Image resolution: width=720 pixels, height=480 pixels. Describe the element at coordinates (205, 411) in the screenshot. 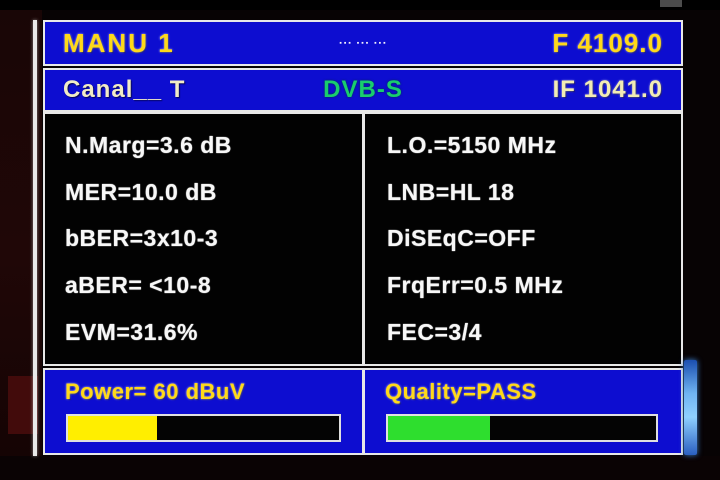

I see `power-section: Power= 60 dBuV` at that location.